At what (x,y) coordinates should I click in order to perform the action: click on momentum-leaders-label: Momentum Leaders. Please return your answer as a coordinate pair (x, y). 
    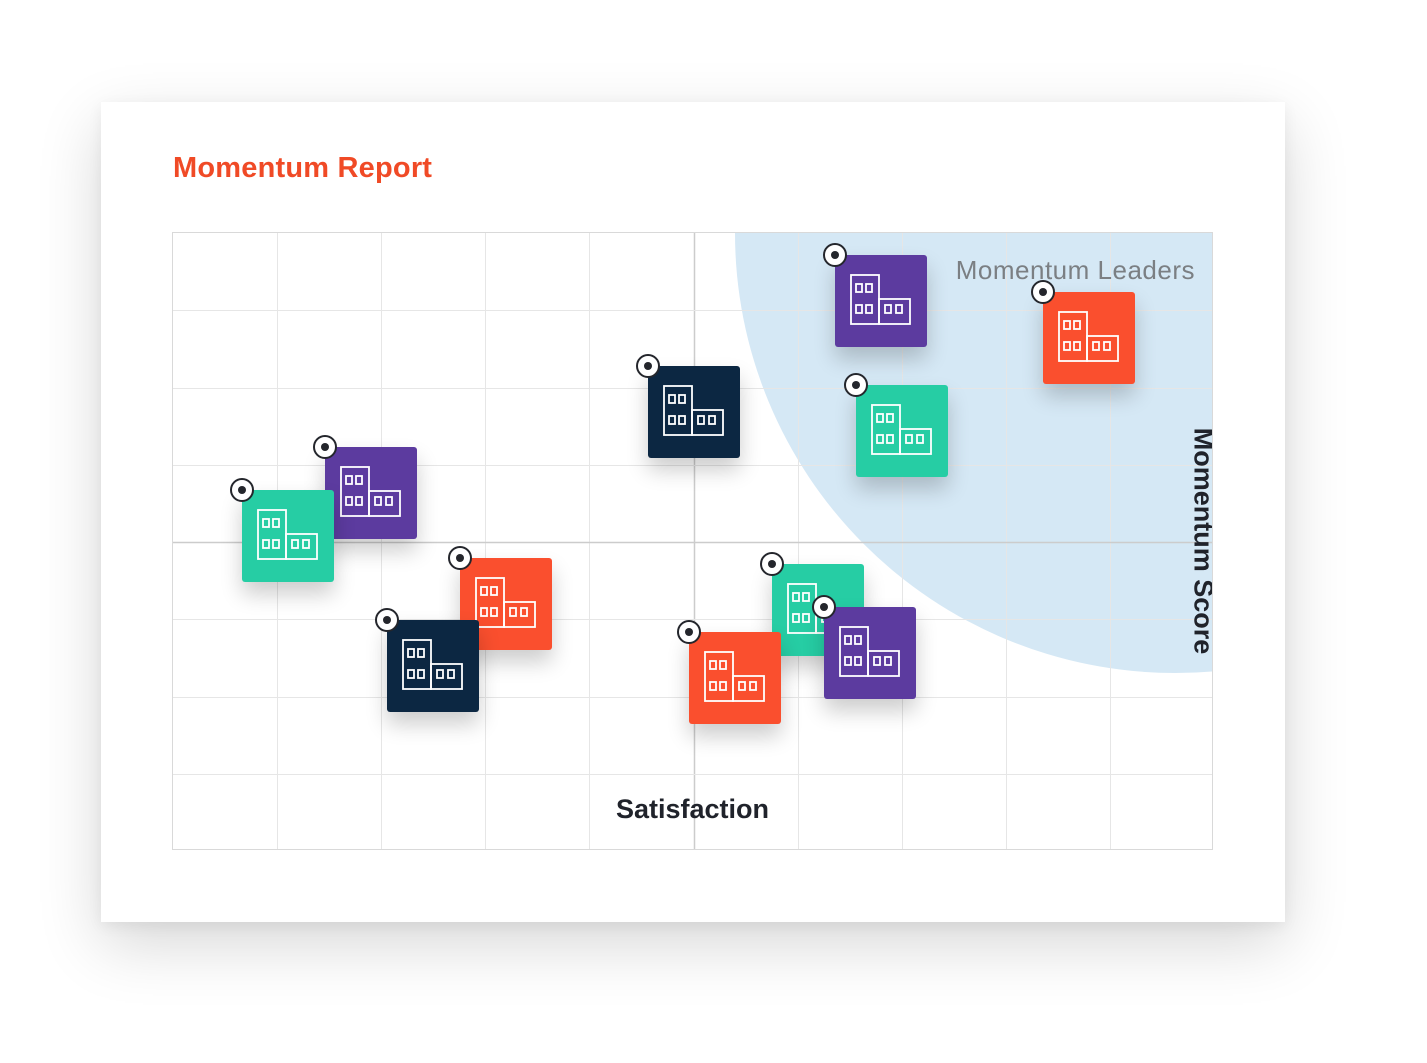
    Looking at the image, I should click on (1075, 270).